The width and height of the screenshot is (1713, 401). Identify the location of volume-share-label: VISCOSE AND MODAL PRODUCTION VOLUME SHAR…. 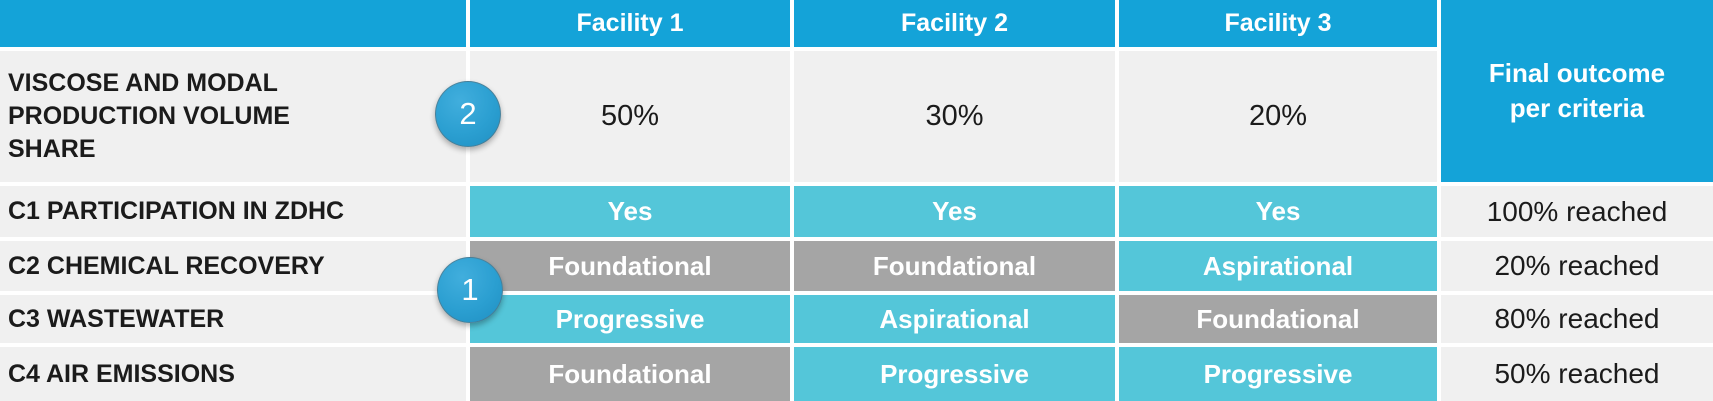
(233, 116).